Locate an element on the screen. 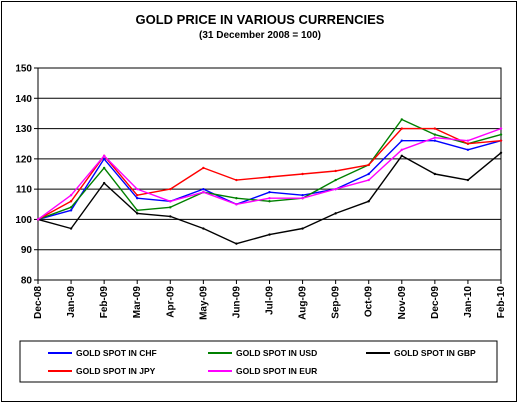 The image size is (520, 405). legend-item: GOLD SPOT IN JPY is located at coordinates (102, 371).